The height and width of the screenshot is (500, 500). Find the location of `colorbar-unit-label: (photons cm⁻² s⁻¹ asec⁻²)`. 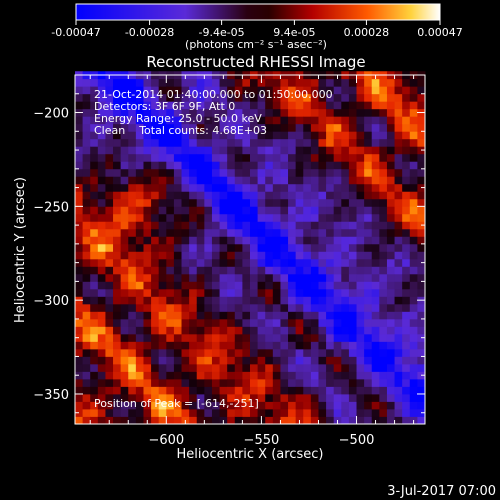

colorbar-unit-label: (photons cm⁻² s⁻¹ asec⁻²) is located at coordinates (256, 44).